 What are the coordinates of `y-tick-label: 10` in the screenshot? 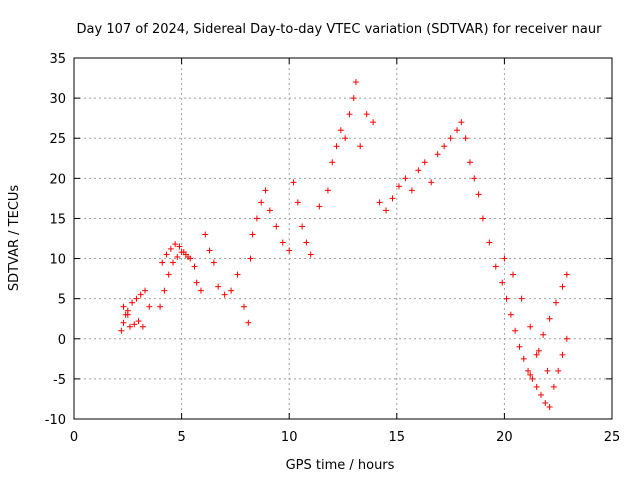 It's located at (57, 260).